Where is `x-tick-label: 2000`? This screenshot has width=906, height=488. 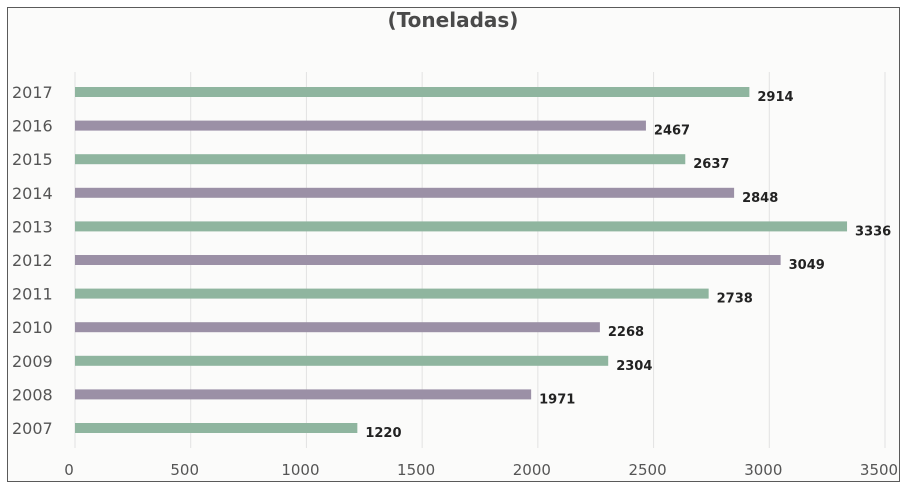 x-tick-label: 2000 is located at coordinates (532, 470).